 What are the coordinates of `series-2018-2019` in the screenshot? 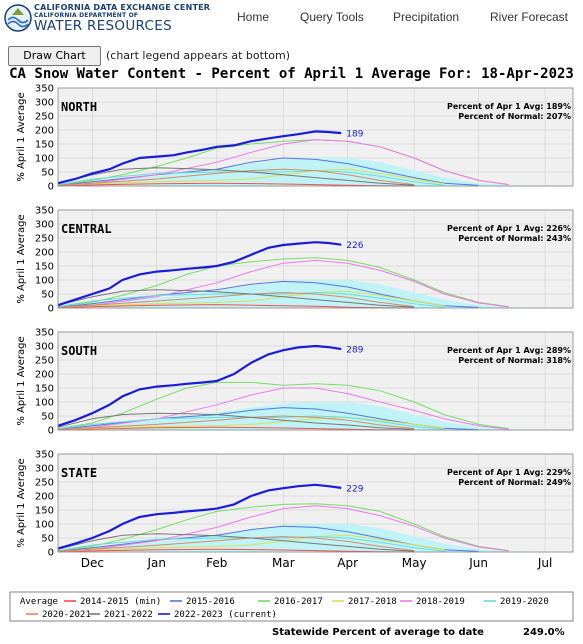 It's located at (283, 528).